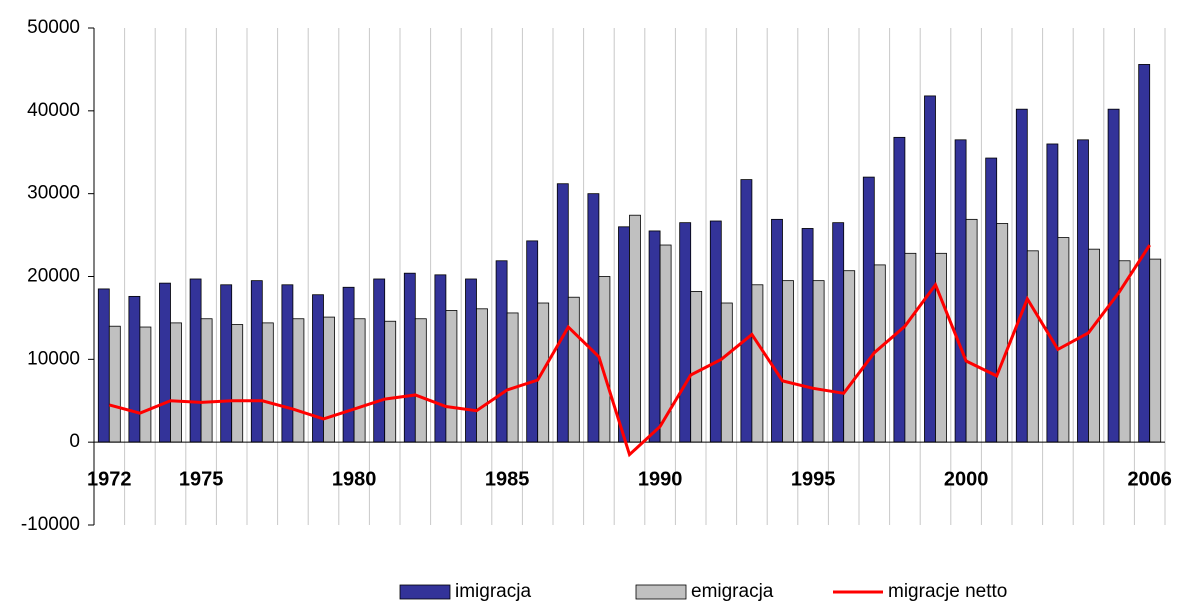 This screenshot has height=608, width=1180. I want to click on legend: imigracja emigracja migracje netto, so click(703, 591).